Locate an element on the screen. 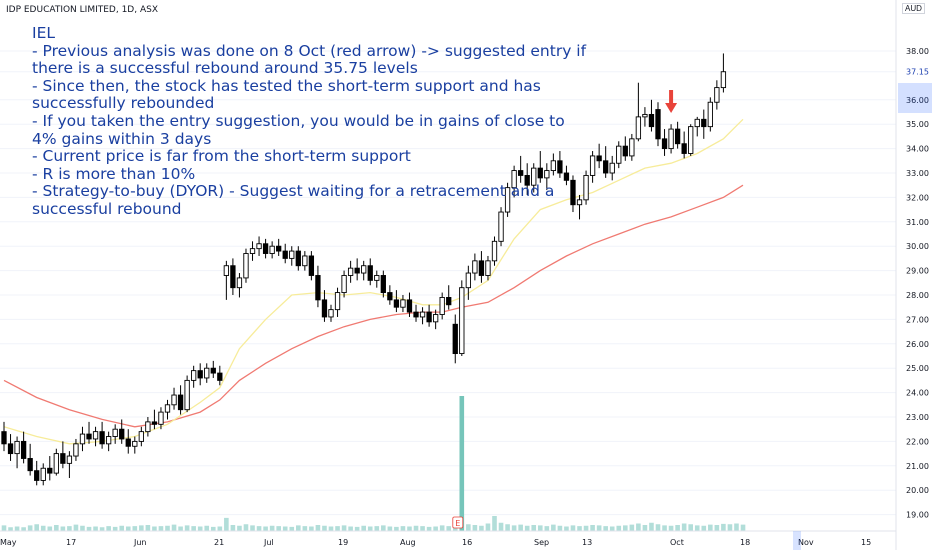  y-tick-label: 34.00 is located at coordinates (917, 149).